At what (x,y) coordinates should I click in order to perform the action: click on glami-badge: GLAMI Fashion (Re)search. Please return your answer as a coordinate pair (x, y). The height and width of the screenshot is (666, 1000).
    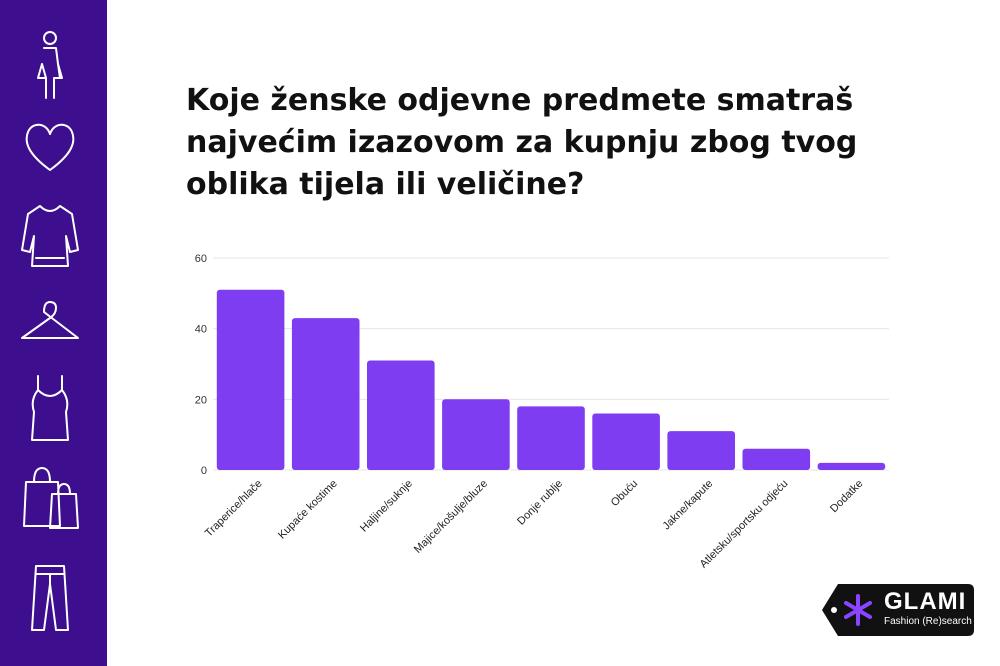
    Looking at the image, I should click on (898, 610).